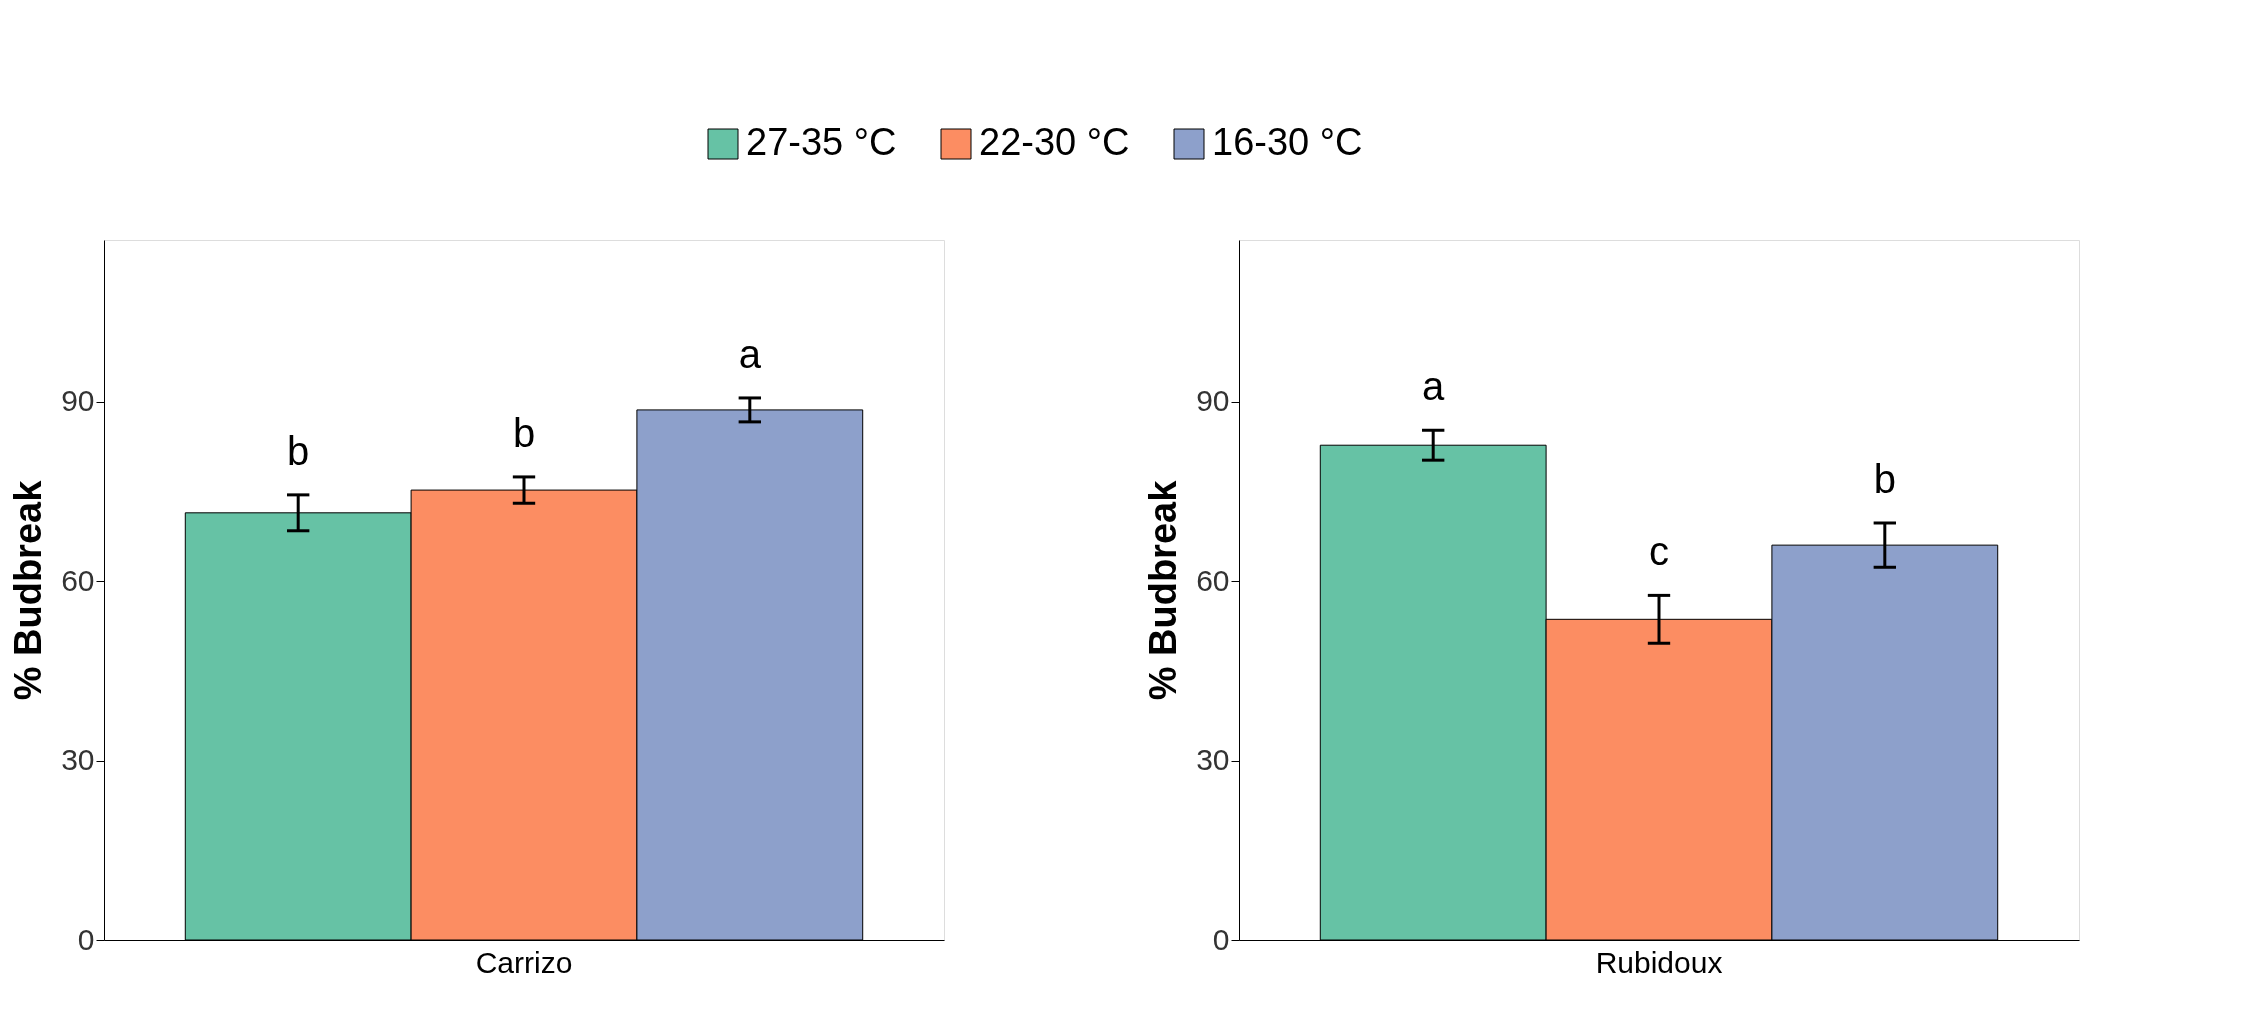 The image size is (2244, 1014). I want to click on legend-label: 22-30 °C, so click(1054, 142).